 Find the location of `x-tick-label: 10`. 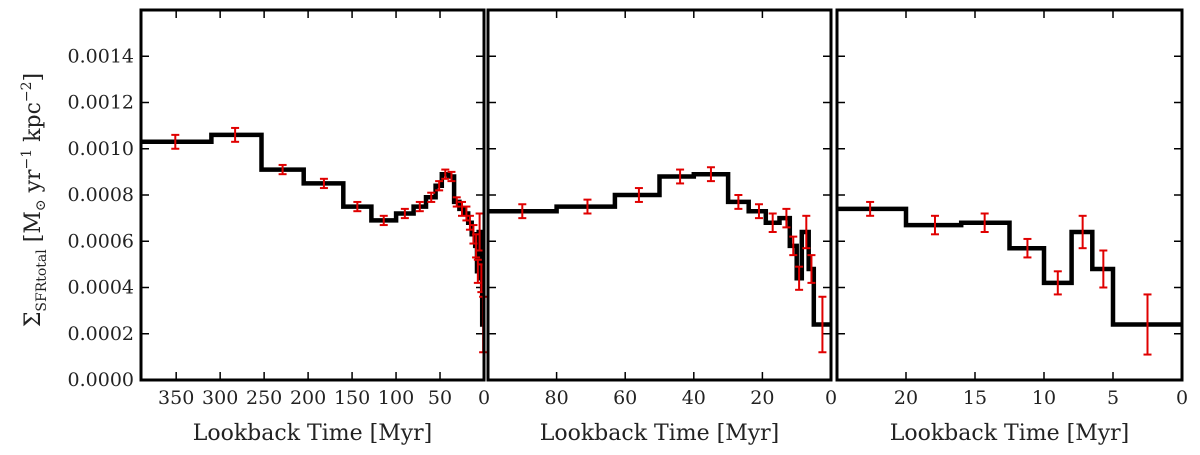

x-tick-label: 10 is located at coordinates (1044, 398).